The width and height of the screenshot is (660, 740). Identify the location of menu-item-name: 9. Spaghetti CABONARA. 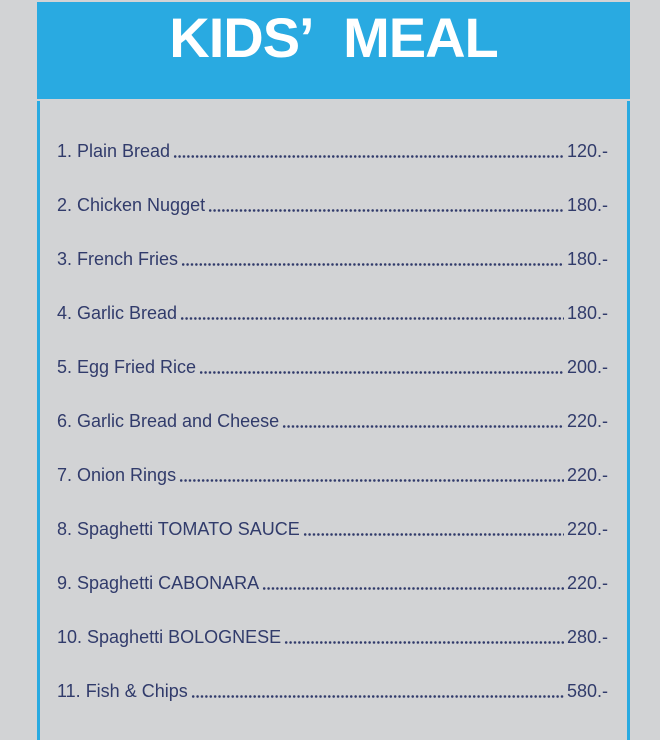
(158, 582).